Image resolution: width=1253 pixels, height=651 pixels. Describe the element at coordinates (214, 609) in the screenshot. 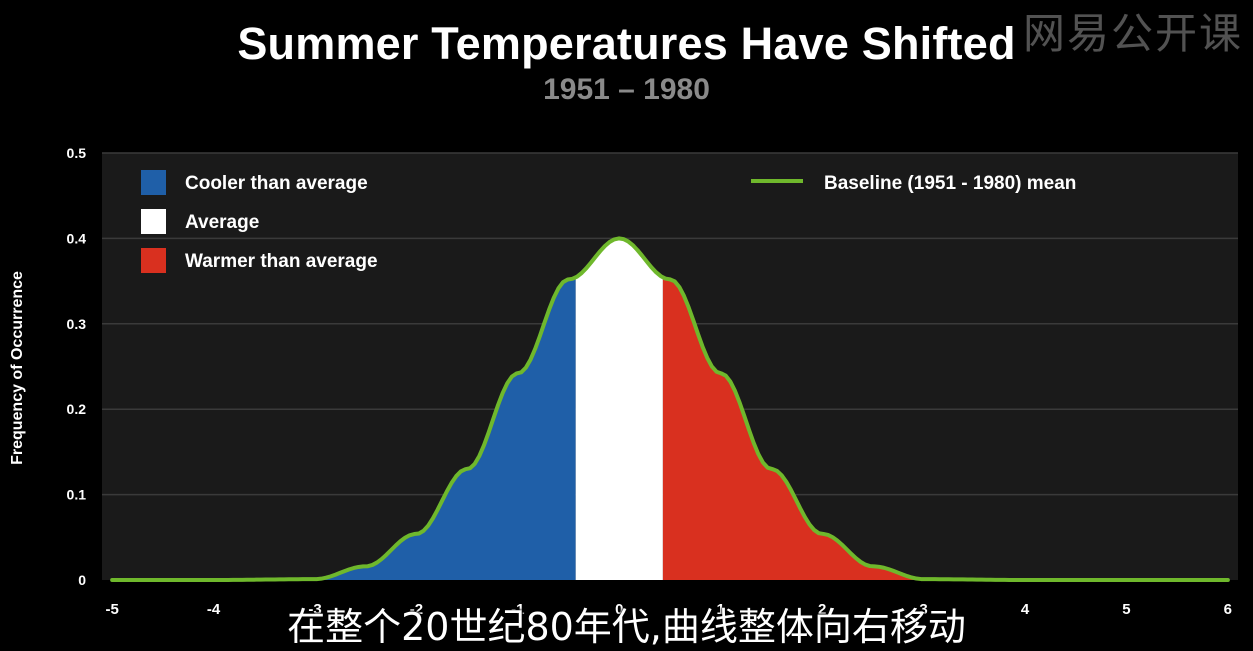

I see `x-tick-label: -4` at that location.